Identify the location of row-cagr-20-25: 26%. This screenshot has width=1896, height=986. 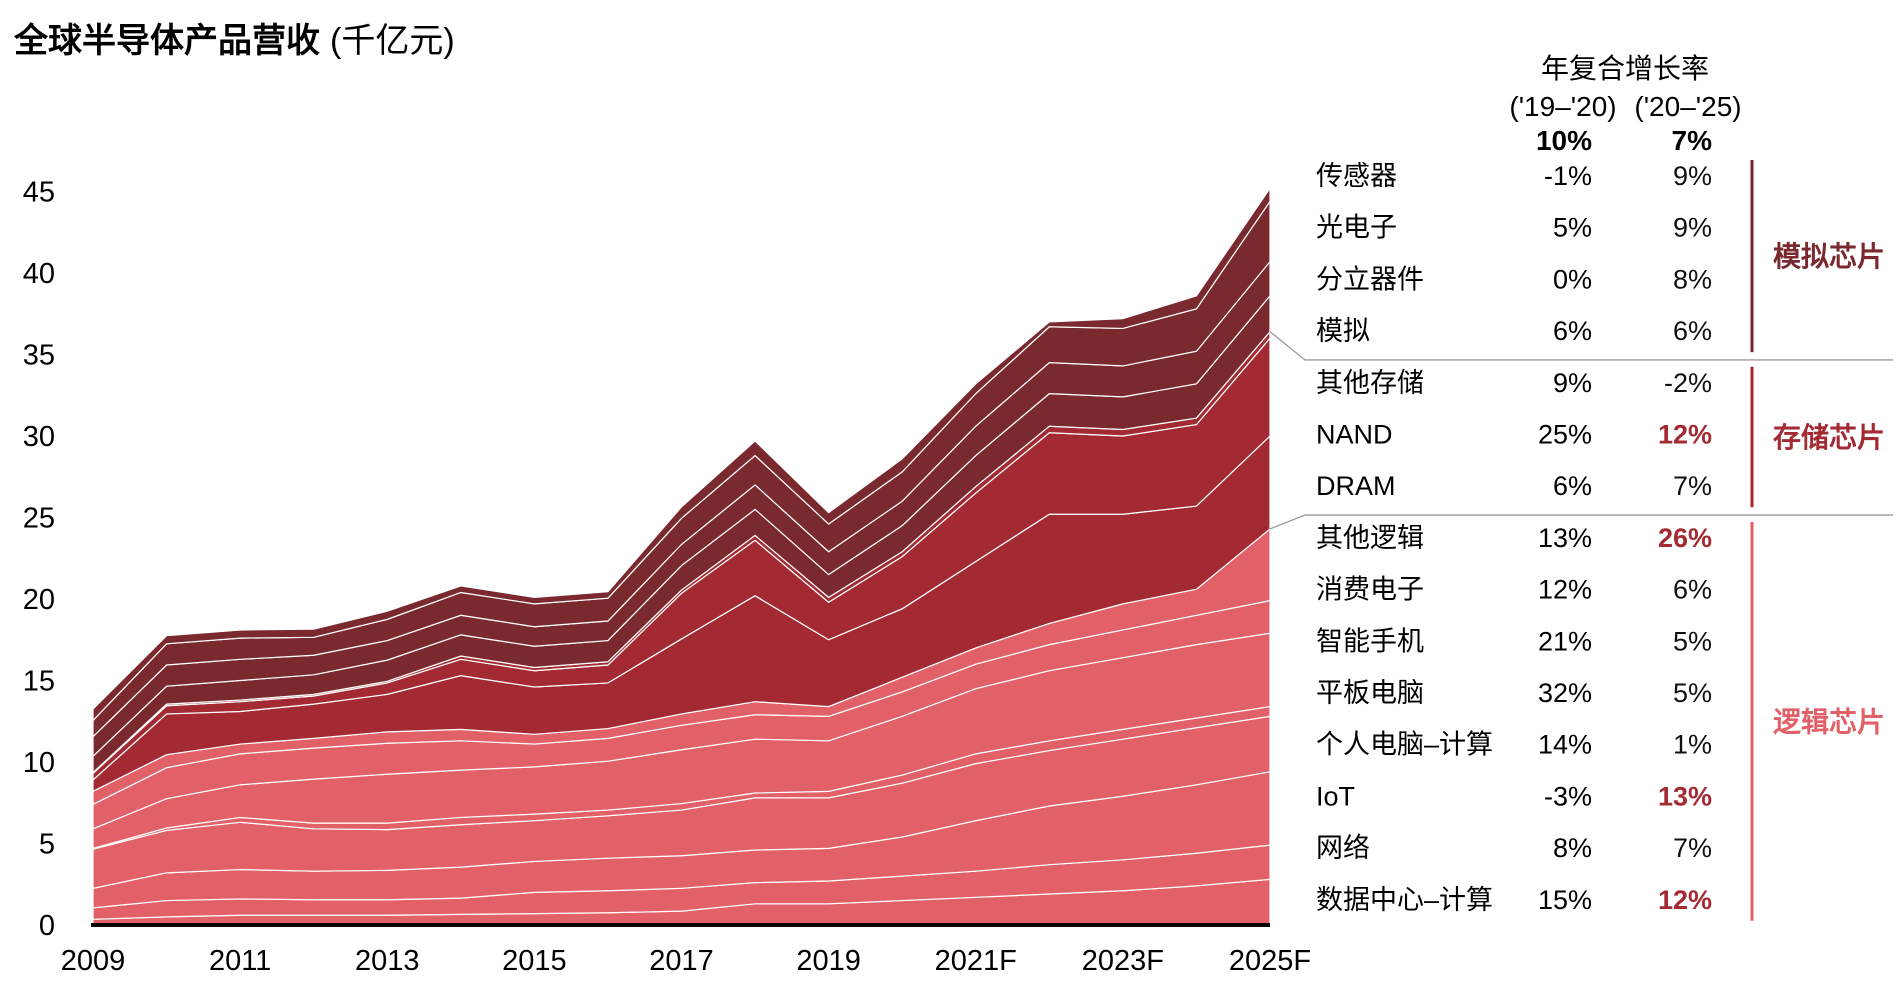
(1685, 538).